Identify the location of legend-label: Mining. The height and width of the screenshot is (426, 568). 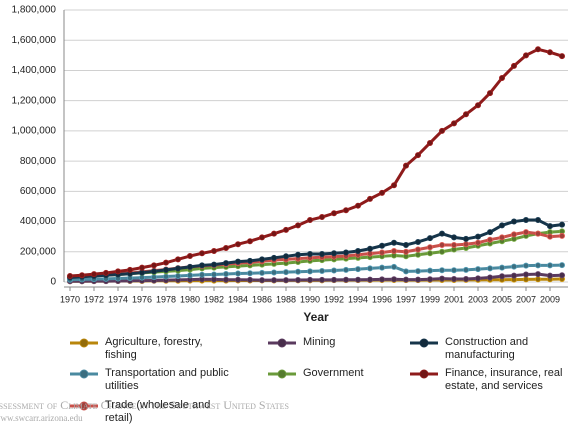
(319, 342).